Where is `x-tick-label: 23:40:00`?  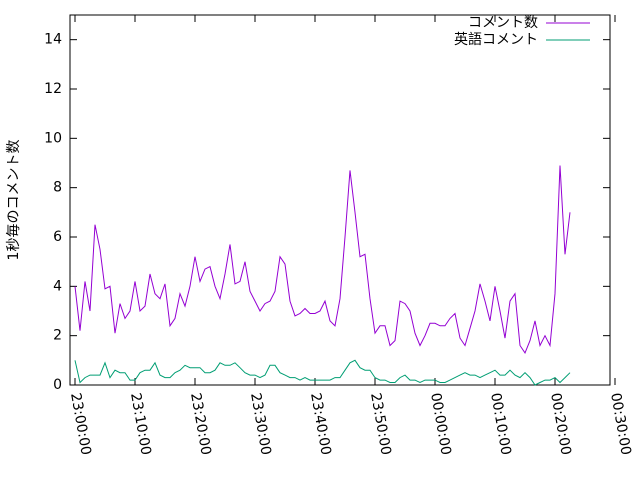
x-tick-label: 23:40:00 is located at coordinates (320, 424).